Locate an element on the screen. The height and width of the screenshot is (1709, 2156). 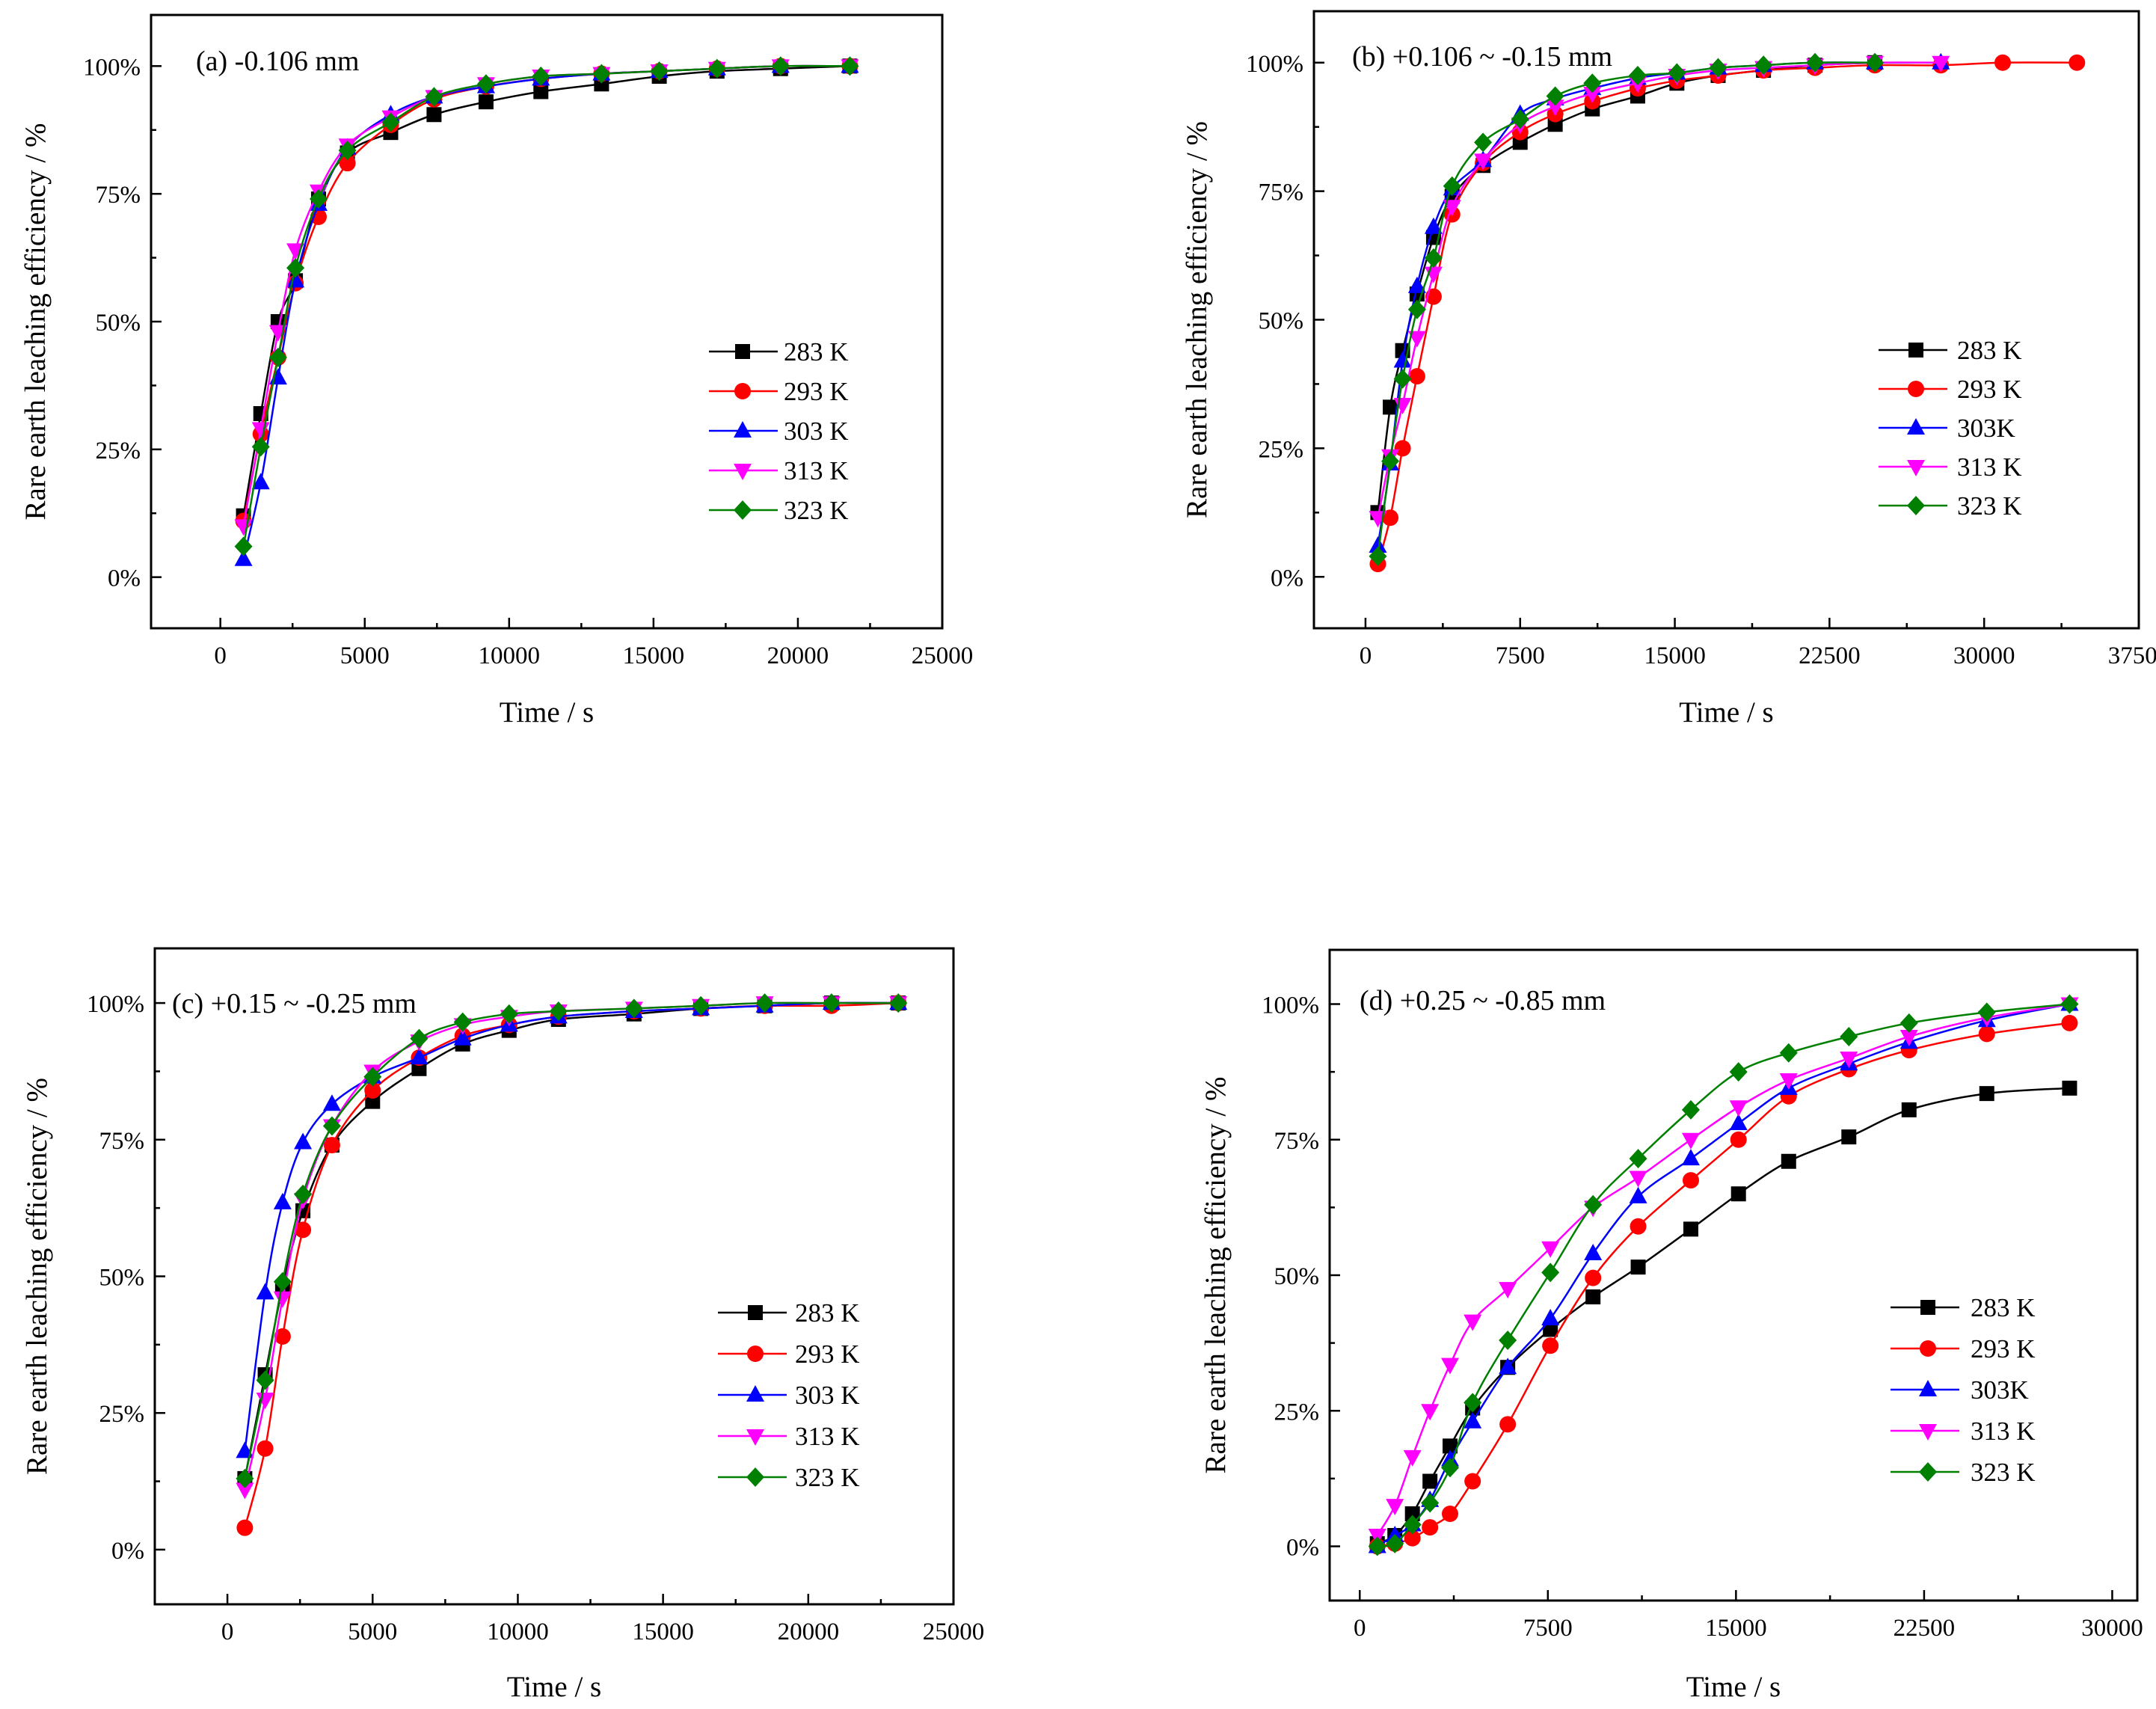
legend-label: 293 K is located at coordinates (827, 1354).